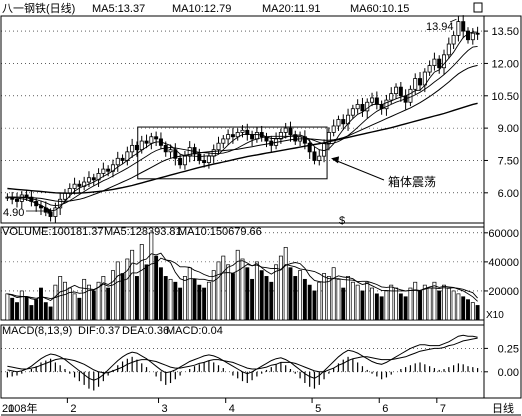 This screenshot has width=522, height=416. Describe the element at coordinates (503, 263) in the screenshot. I see `volume-tick-label: 40000` at that location.